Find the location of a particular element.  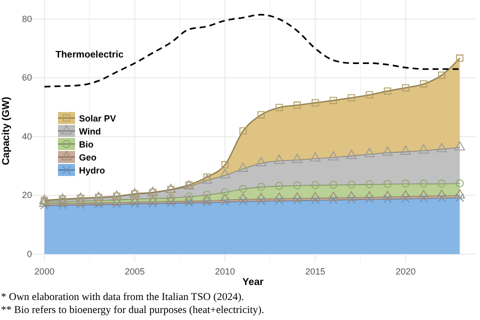

legend-label: Geo is located at coordinates (88, 157).